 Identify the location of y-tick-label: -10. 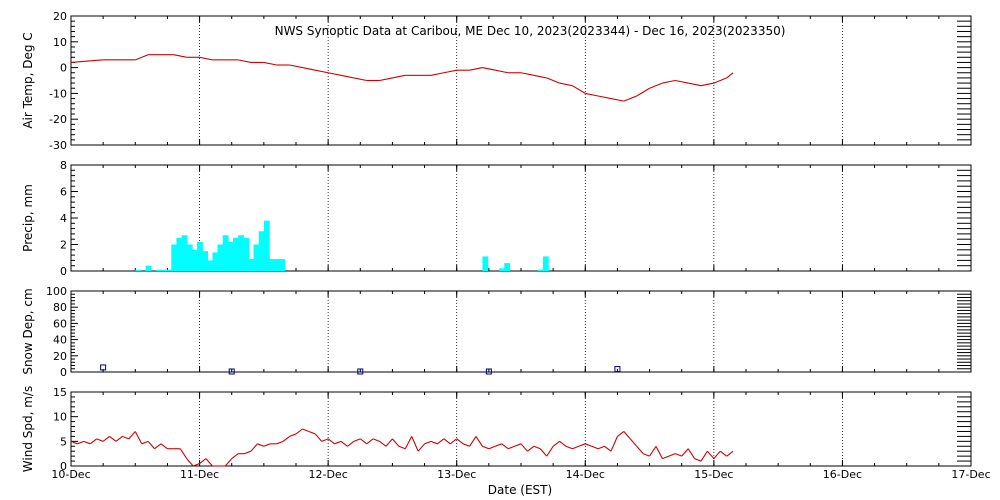
(58, 93).